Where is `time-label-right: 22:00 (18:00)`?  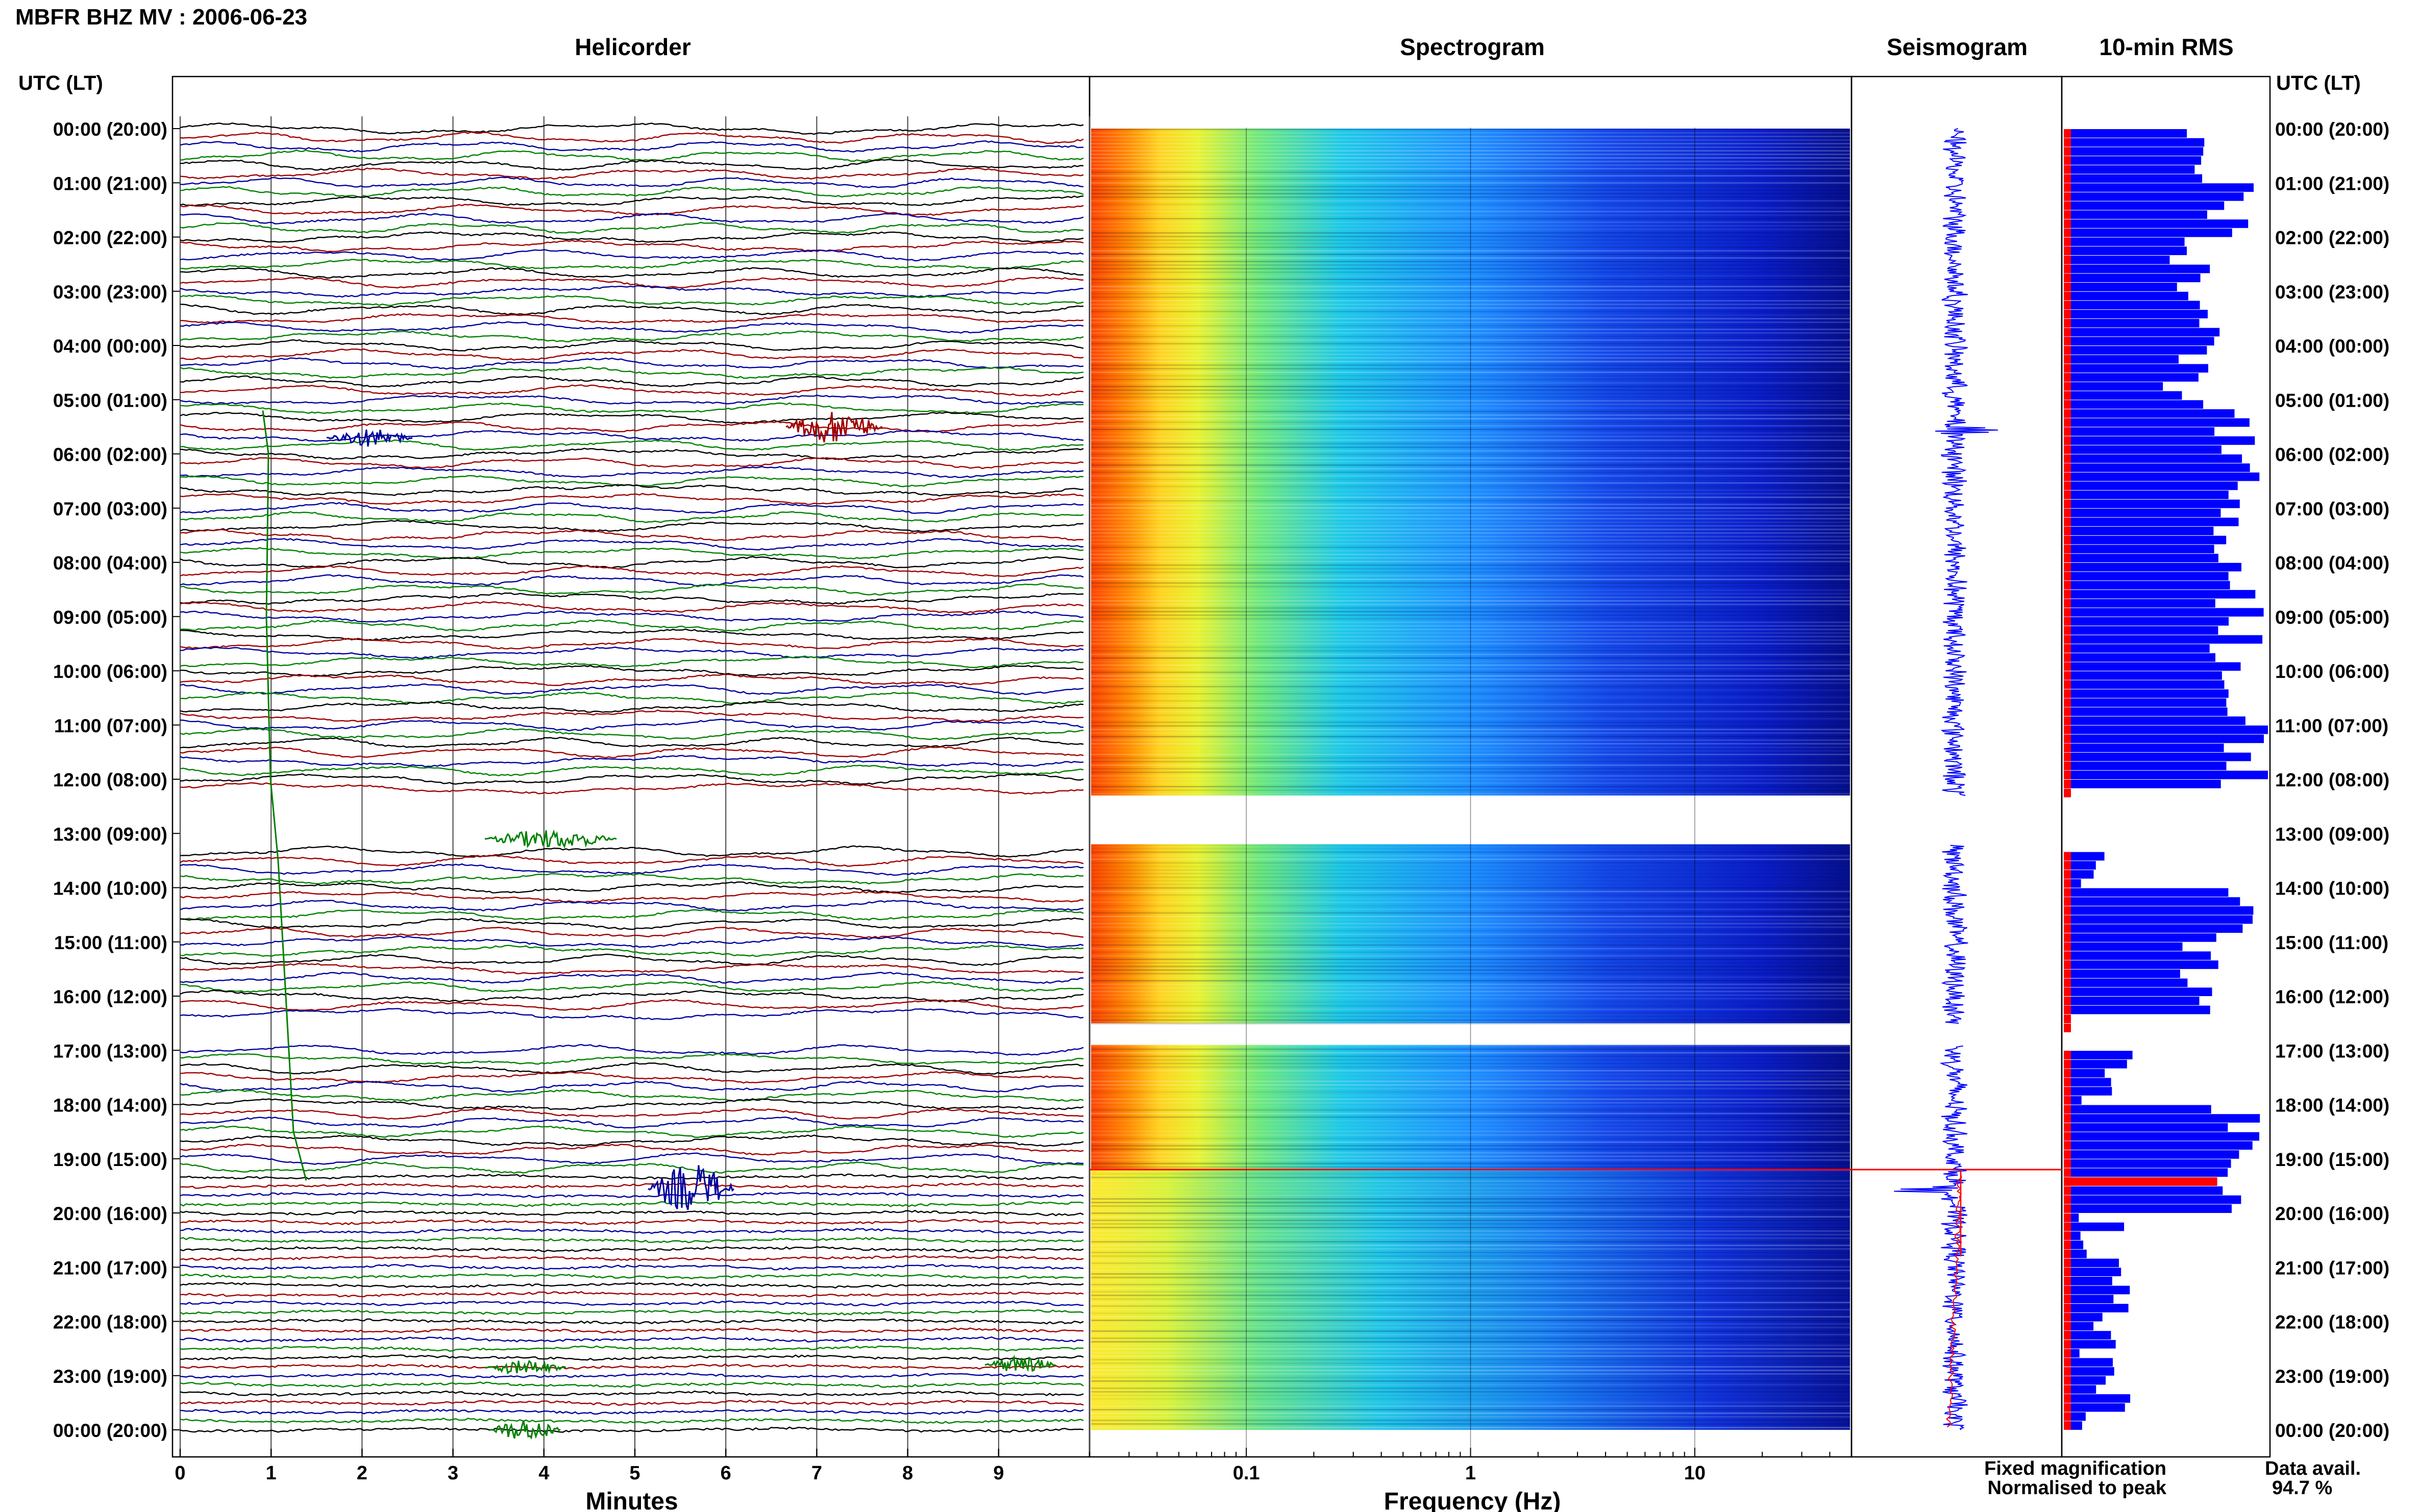 time-label-right: 22:00 (18:00) is located at coordinates (2332, 1322).